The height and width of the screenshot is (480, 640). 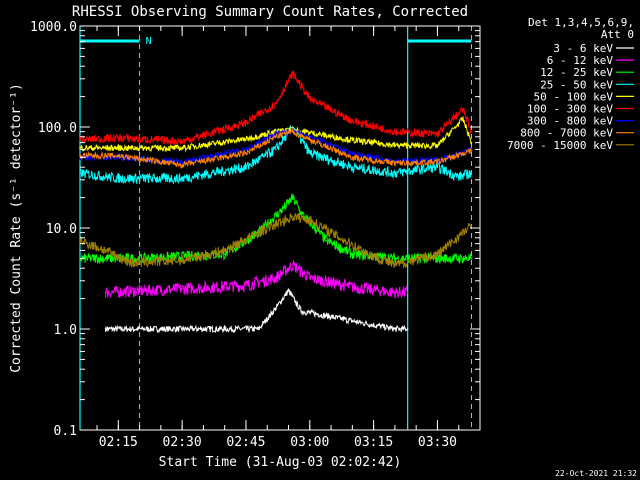 What do you see at coordinates (245, 442) in the screenshot?
I see `x-tick-label: 02:45` at bounding box center [245, 442].